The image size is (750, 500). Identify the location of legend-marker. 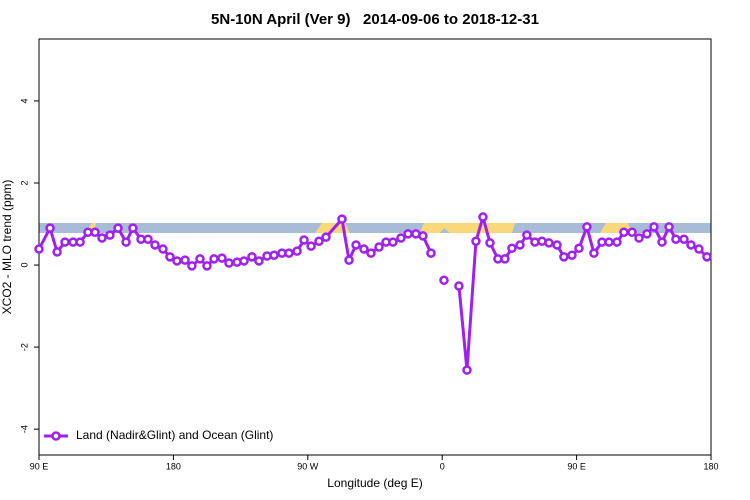
(56, 436).